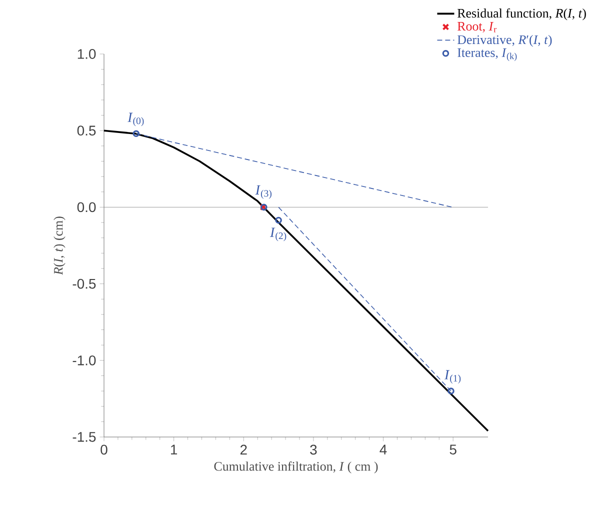 Image resolution: width=599 pixels, height=515 pixels. Describe the element at coordinates (313, 449) in the screenshot. I see `x-tick-label: 3` at that location.